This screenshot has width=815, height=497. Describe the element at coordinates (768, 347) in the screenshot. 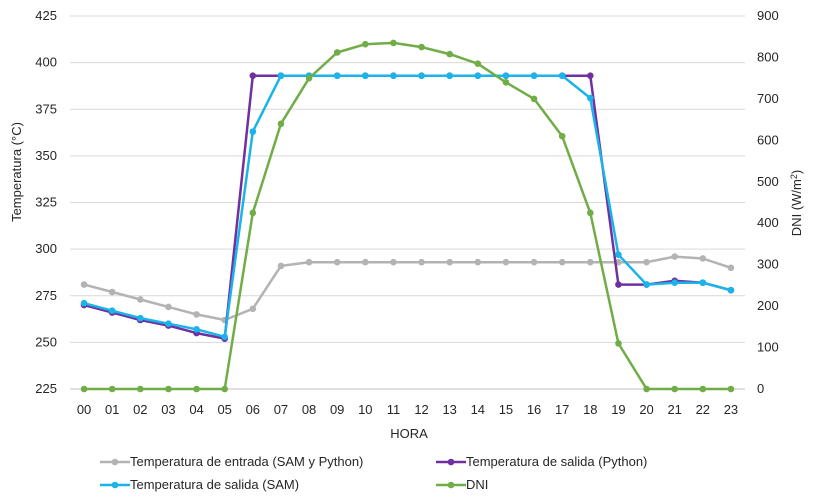

I see `y2-tick-label: 100` at that location.